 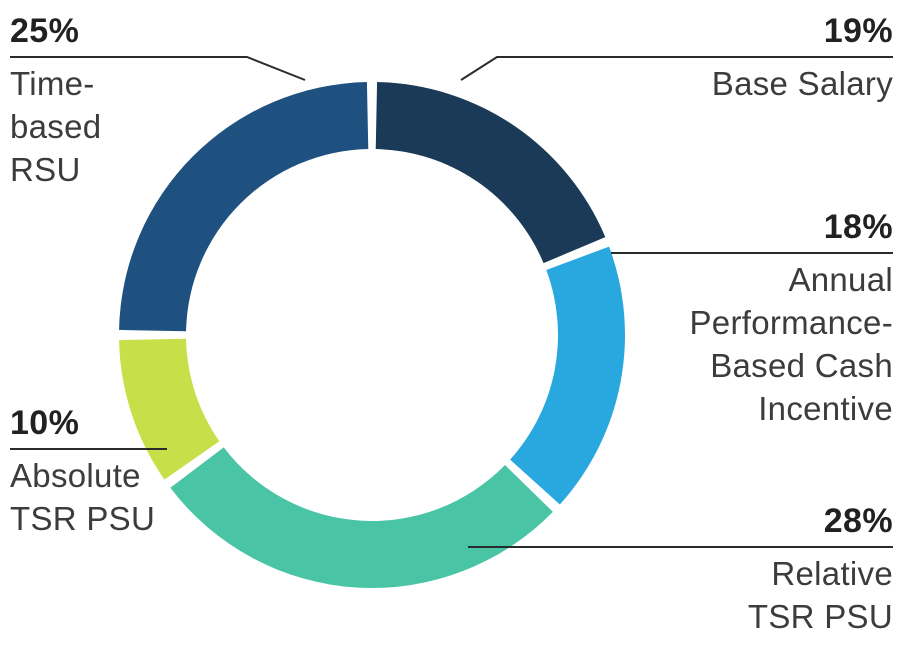 What do you see at coordinates (791, 344) in the screenshot?
I see `label-annual-cash: Annual Performance- Based Cash Incentive` at bounding box center [791, 344].